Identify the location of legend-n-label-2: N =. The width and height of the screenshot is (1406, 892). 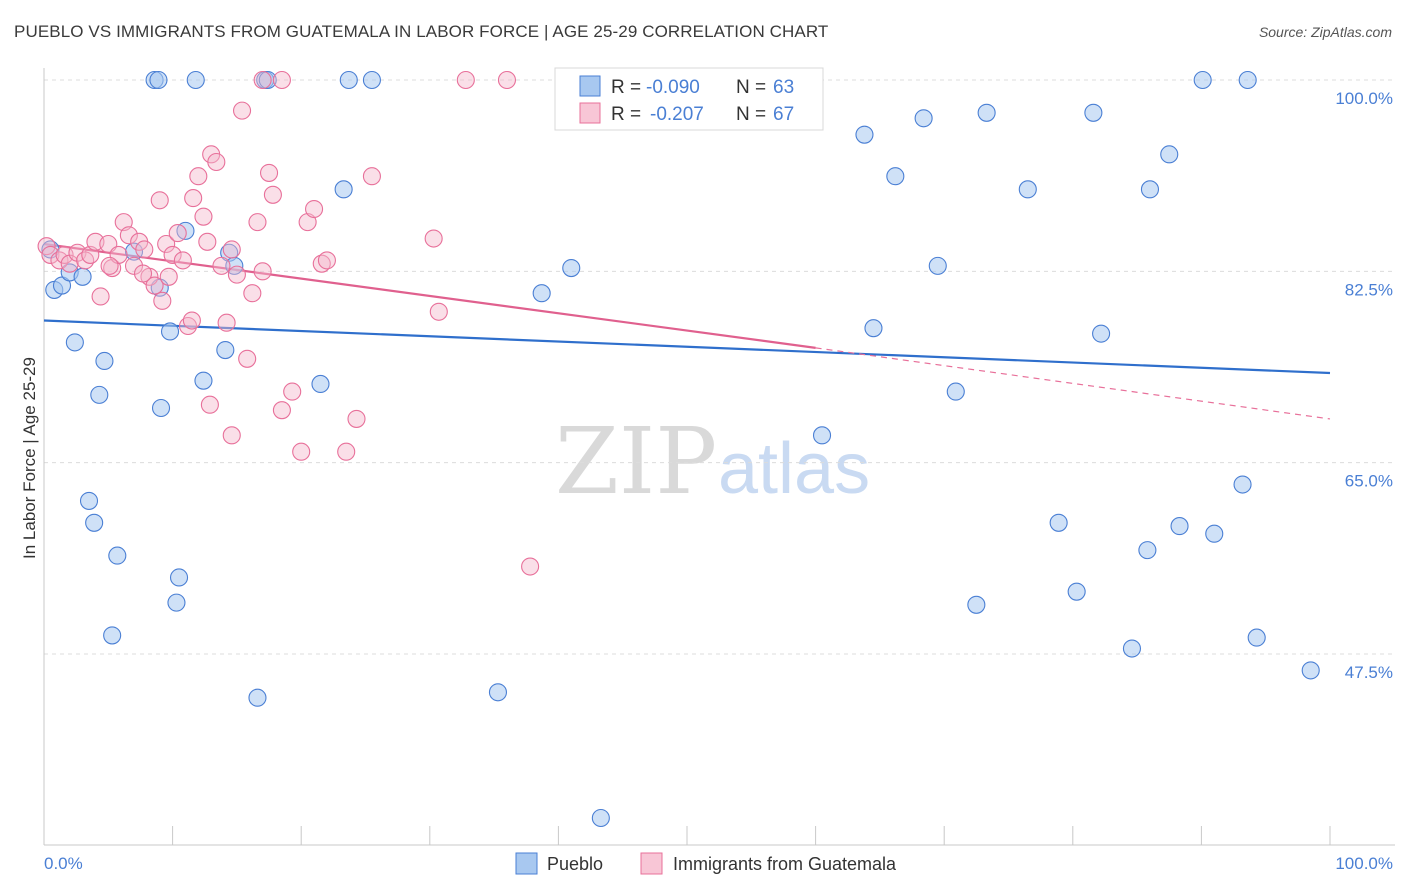
(751, 114).